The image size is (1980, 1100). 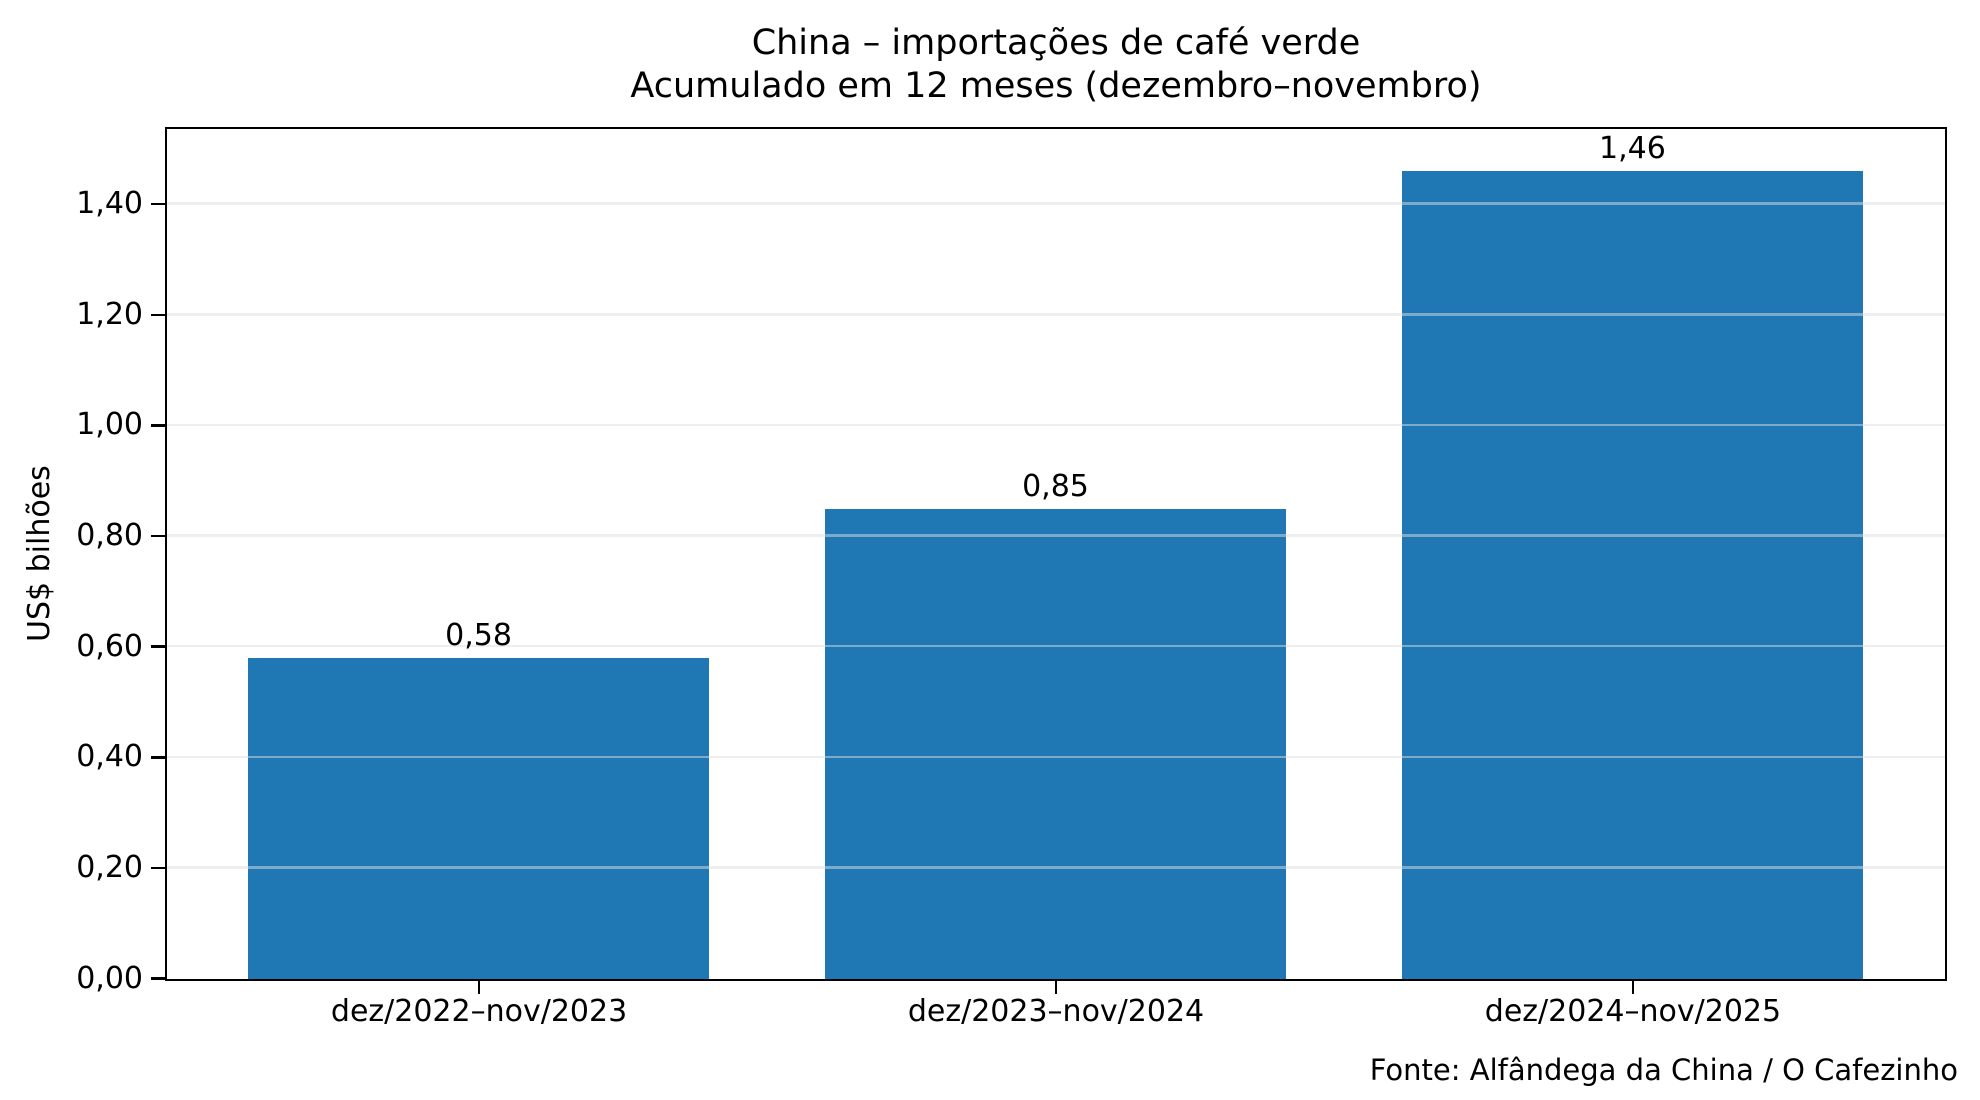 I want to click on chart-title-line1: China – importações de café verde, so click(x=1056, y=43).